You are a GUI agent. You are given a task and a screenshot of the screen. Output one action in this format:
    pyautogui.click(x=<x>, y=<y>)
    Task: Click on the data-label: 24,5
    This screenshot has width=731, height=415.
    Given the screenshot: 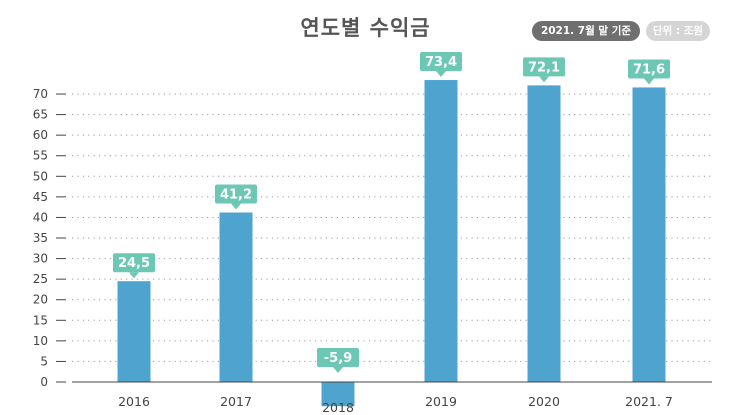 What is the action you would take?
    pyautogui.click(x=134, y=263)
    